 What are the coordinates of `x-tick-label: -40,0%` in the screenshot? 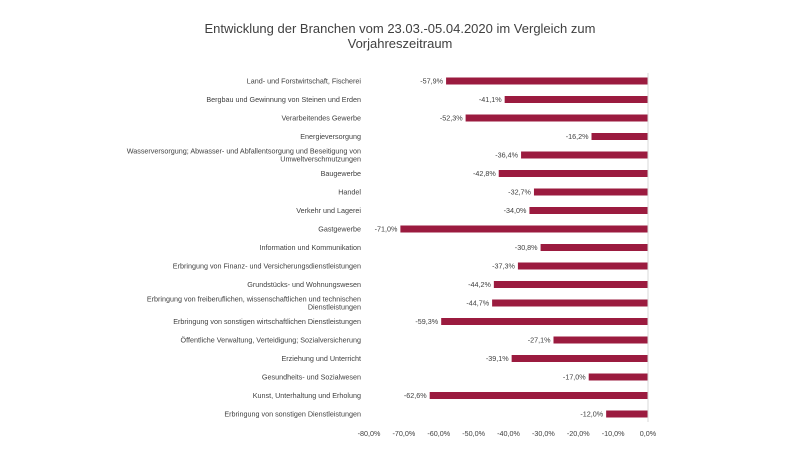 It's located at (508, 433).